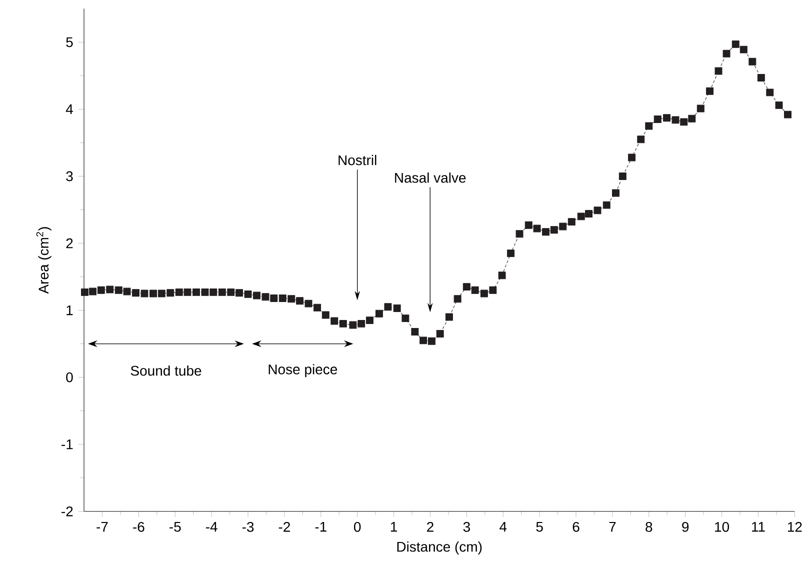 This screenshot has height=586, width=812. Describe the element at coordinates (439, 548) in the screenshot. I see `x-axis-title: Distance (cm)` at that location.